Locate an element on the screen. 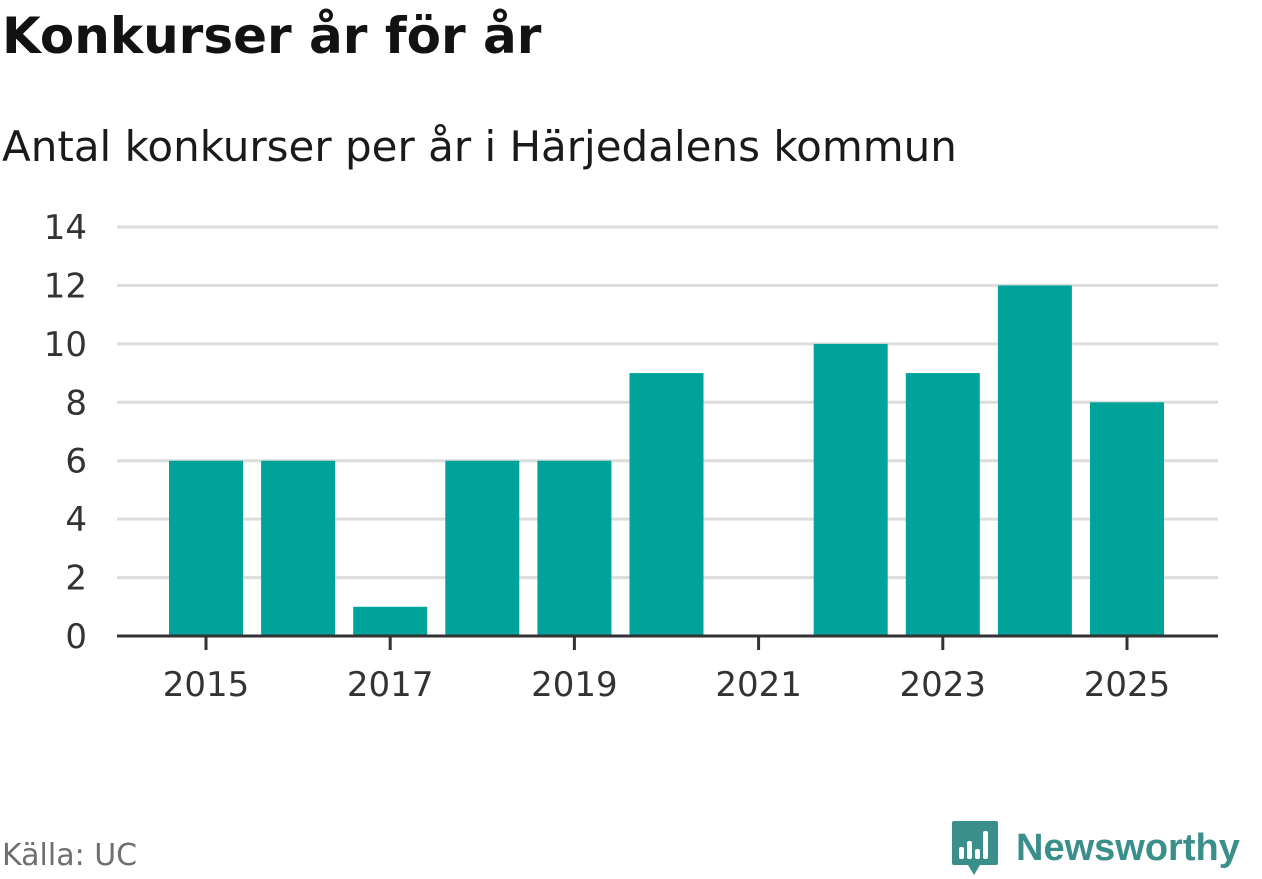 Image resolution: width=1262 pixels, height=879 pixels. y-tick-label: 0 is located at coordinates (76, 637).